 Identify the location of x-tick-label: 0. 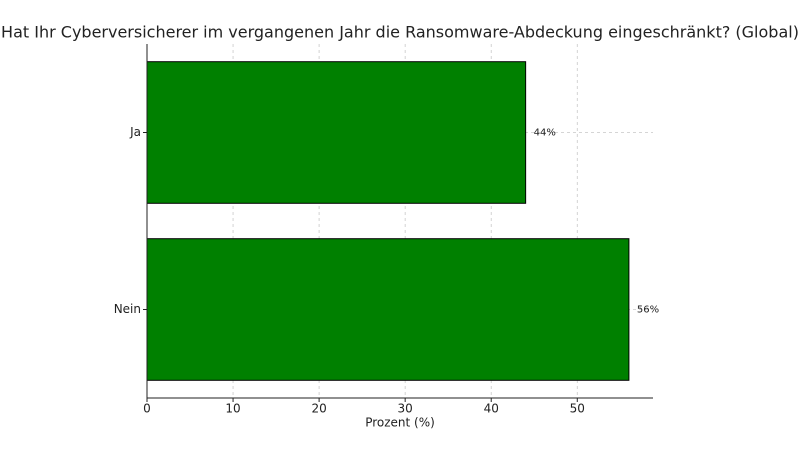
(147, 409).